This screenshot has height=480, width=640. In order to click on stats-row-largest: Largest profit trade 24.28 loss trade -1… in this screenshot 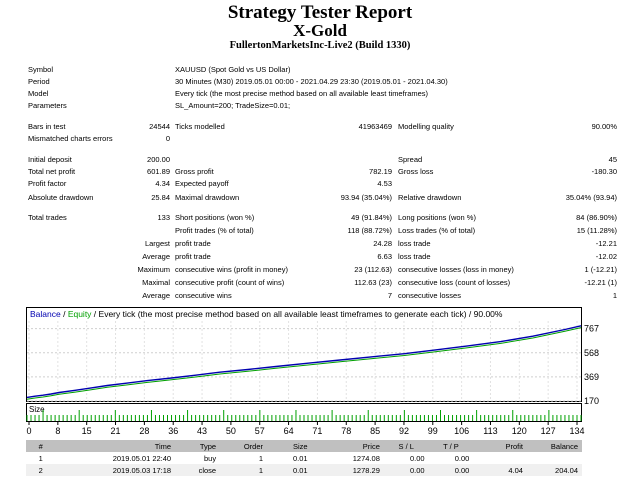, I will do `click(320, 244)`.